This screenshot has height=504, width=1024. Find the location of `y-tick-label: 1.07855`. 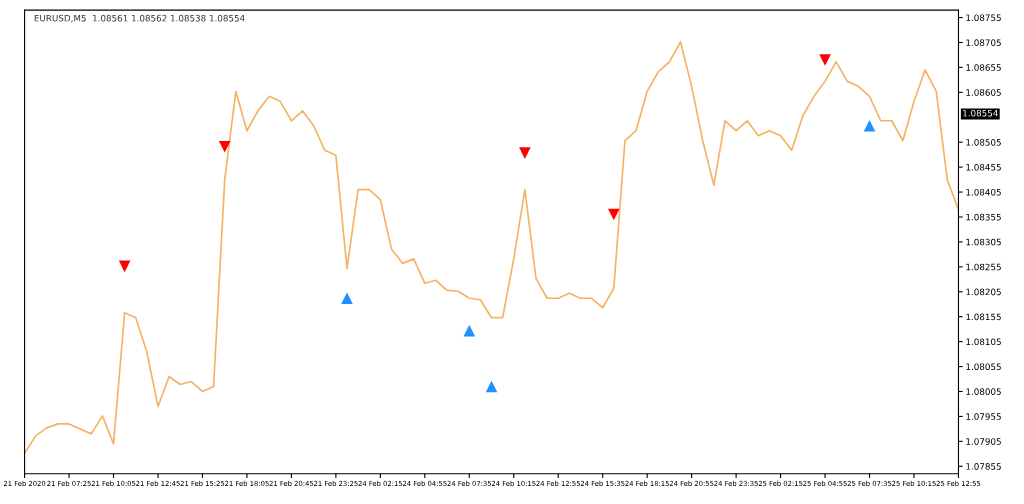

y-tick-label: 1.07855 is located at coordinates (983, 466).